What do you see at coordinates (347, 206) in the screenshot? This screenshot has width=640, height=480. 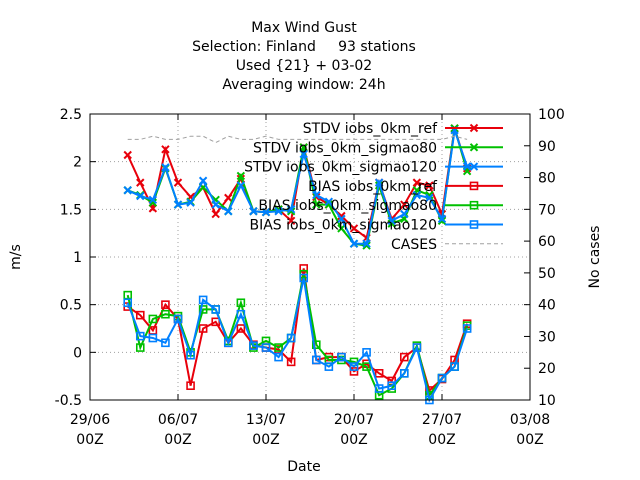 I see `legend-label: BIAS iobs_0km_sigmao80` at bounding box center [347, 206].